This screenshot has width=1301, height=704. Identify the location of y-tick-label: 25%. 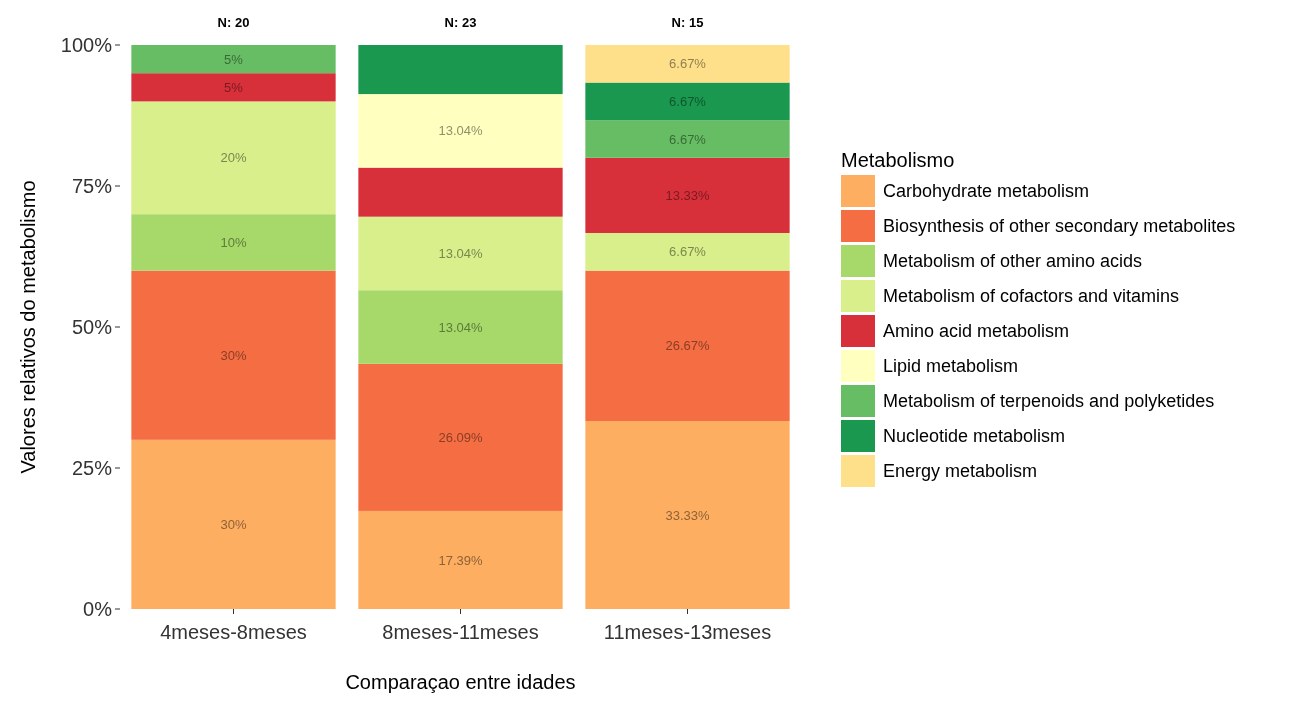
(92, 468).